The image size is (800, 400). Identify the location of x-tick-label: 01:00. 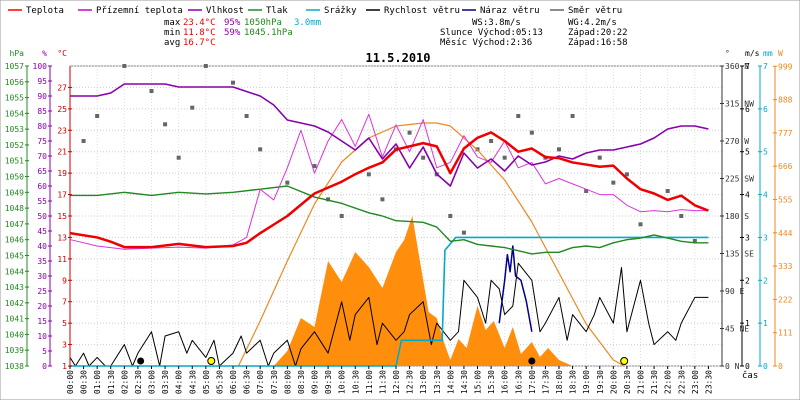
(97, 382).